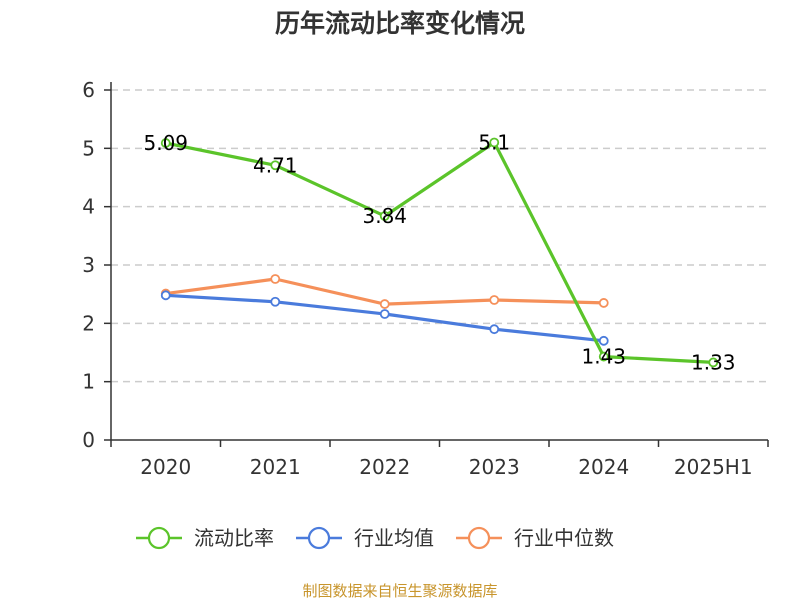  What do you see at coordinates (88, 323) in the screenshot?
I see `y-tick-label: 2` at bounding box center [88, 323].